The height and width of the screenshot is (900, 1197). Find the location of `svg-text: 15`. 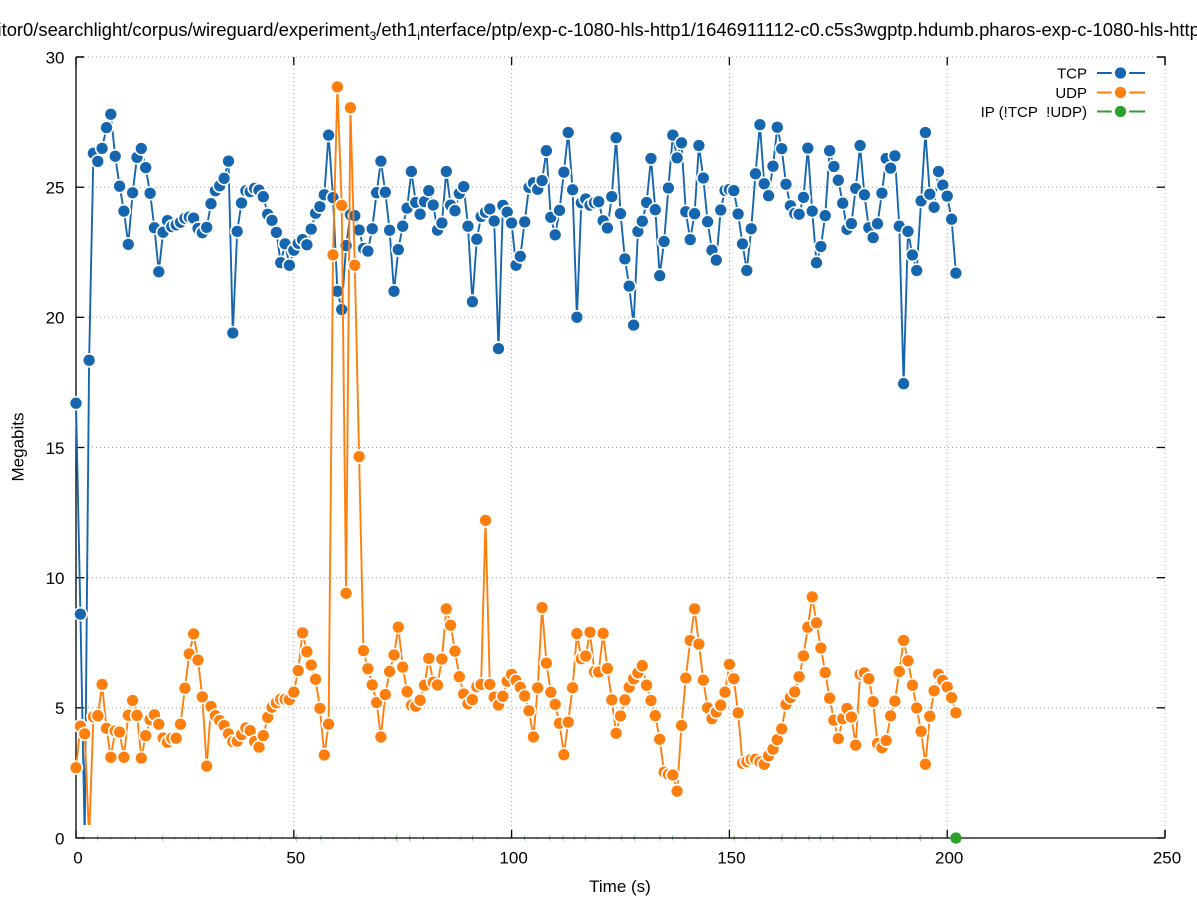

svg-text: 15 is located at coordinates (55, 448).